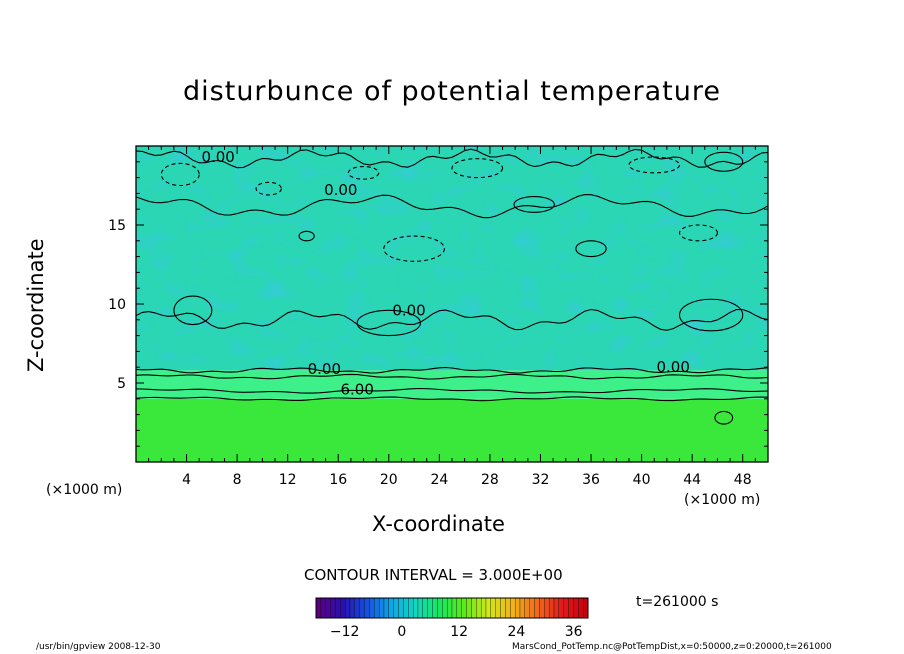  Describe the element at coordinates (237, 480) in the screenshot. I see `x-tick-label: 8` at that location.